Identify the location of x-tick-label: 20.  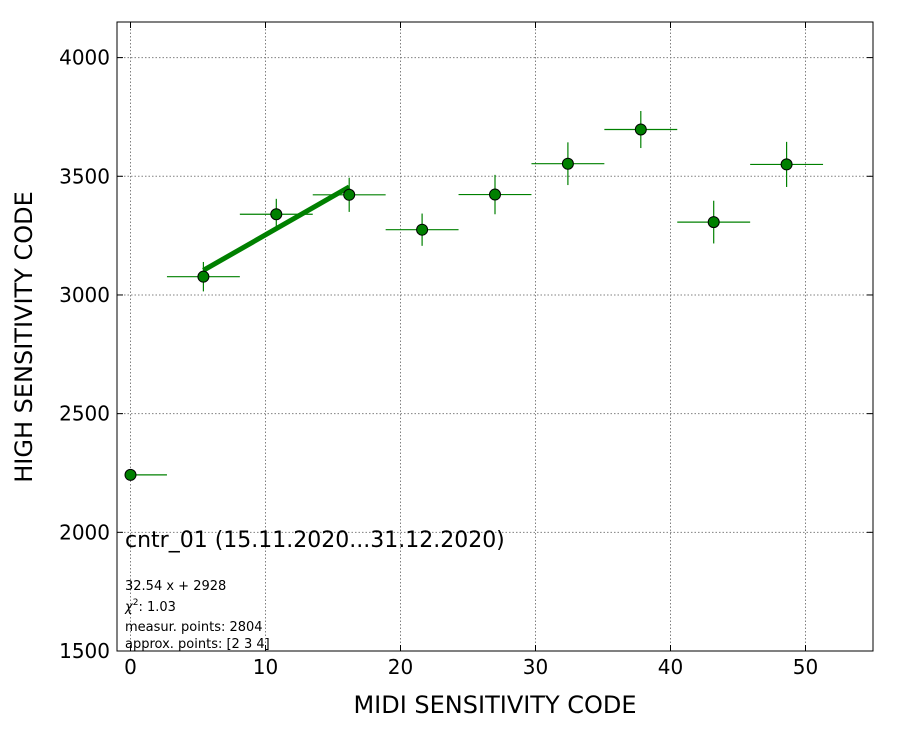
(400, 667).